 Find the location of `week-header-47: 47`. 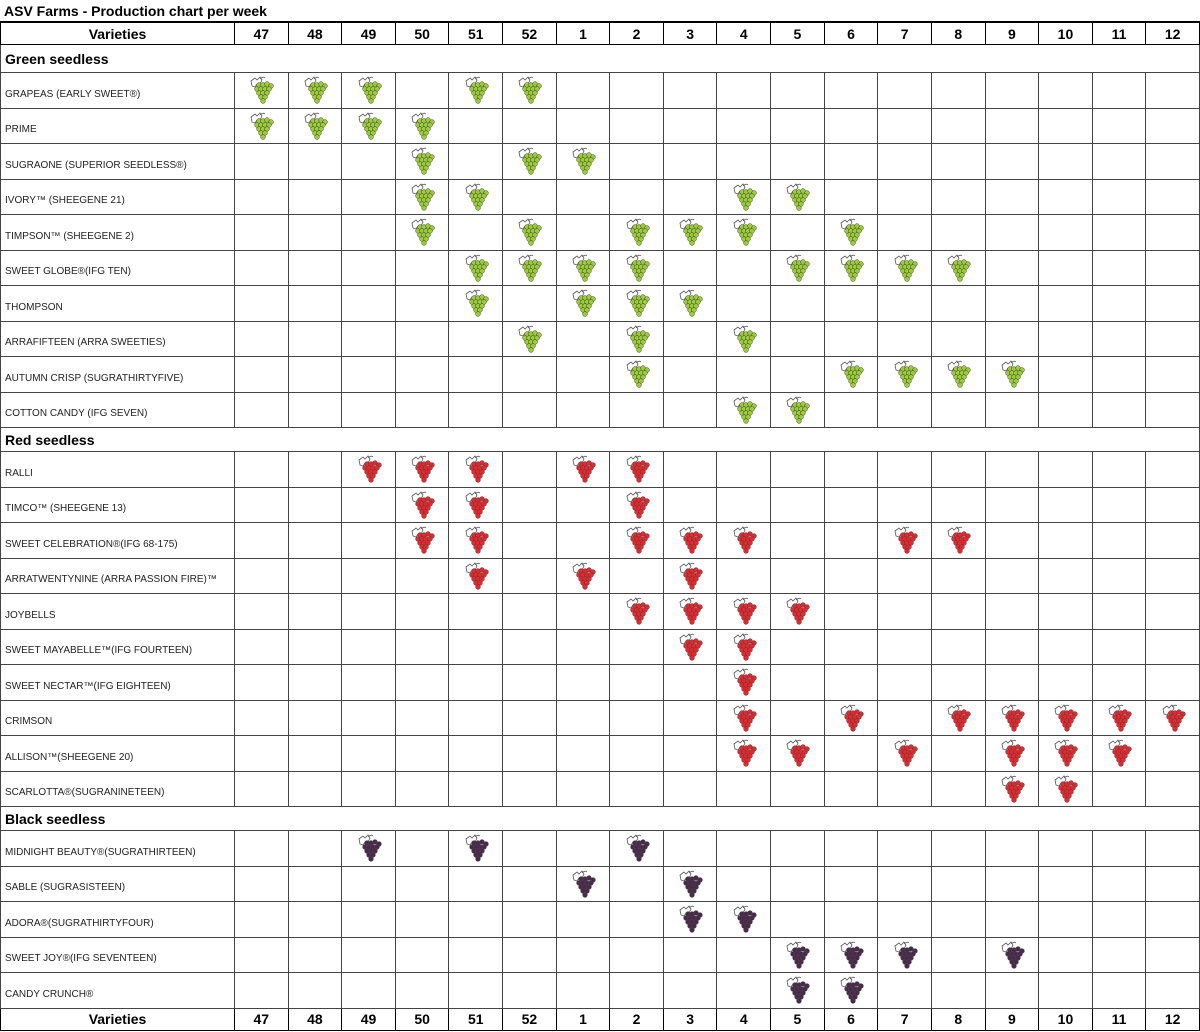

week-header-47: 47 is located at coordinates (261, 1019).